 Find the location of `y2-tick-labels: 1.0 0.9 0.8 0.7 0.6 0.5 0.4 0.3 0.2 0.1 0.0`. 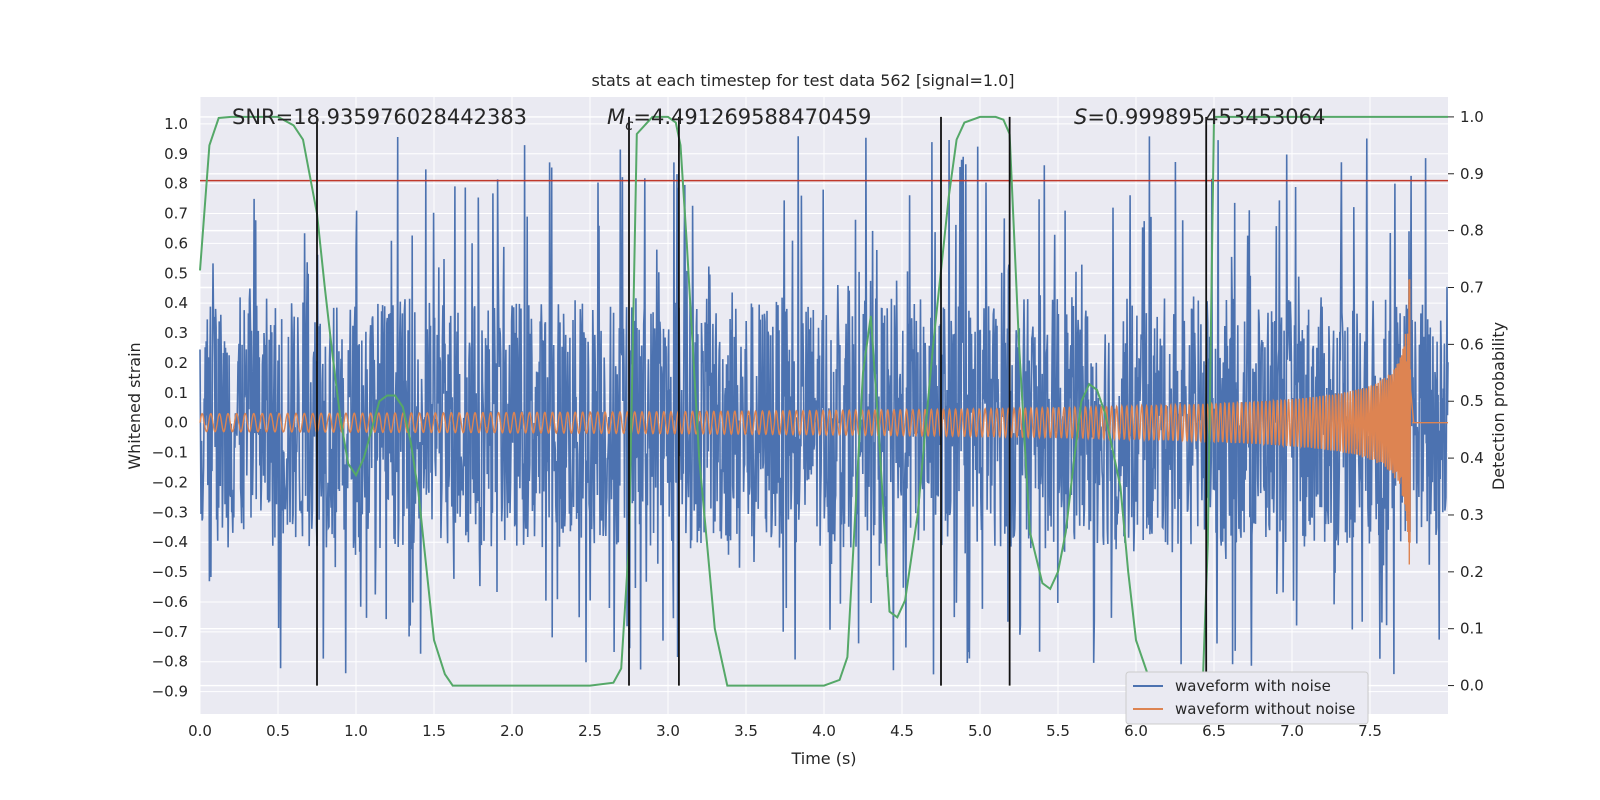

y2-tick-labels: 1.0 0.9 0.8 0.7 0.6 0.5 0.4 0.3 0.2 0.1 0.0 is located at coordinates (1466, 401).